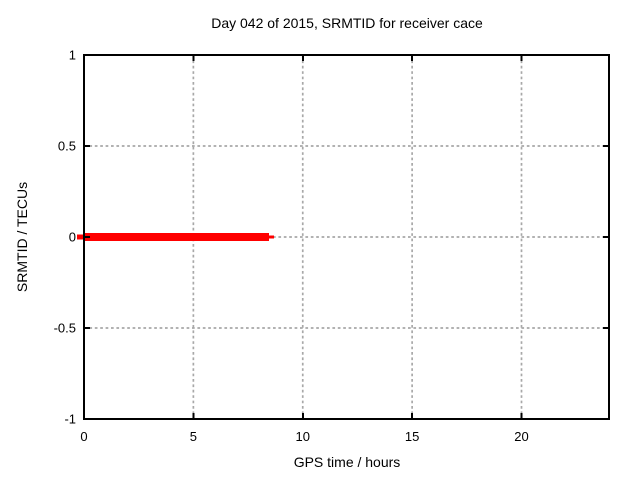 This screenshot has width=640, height=480. What do you see at coordinates (347, 462) in the screenshot?
I see `x-axis-label: GPS time / hours` at bounding box center [347, 462].